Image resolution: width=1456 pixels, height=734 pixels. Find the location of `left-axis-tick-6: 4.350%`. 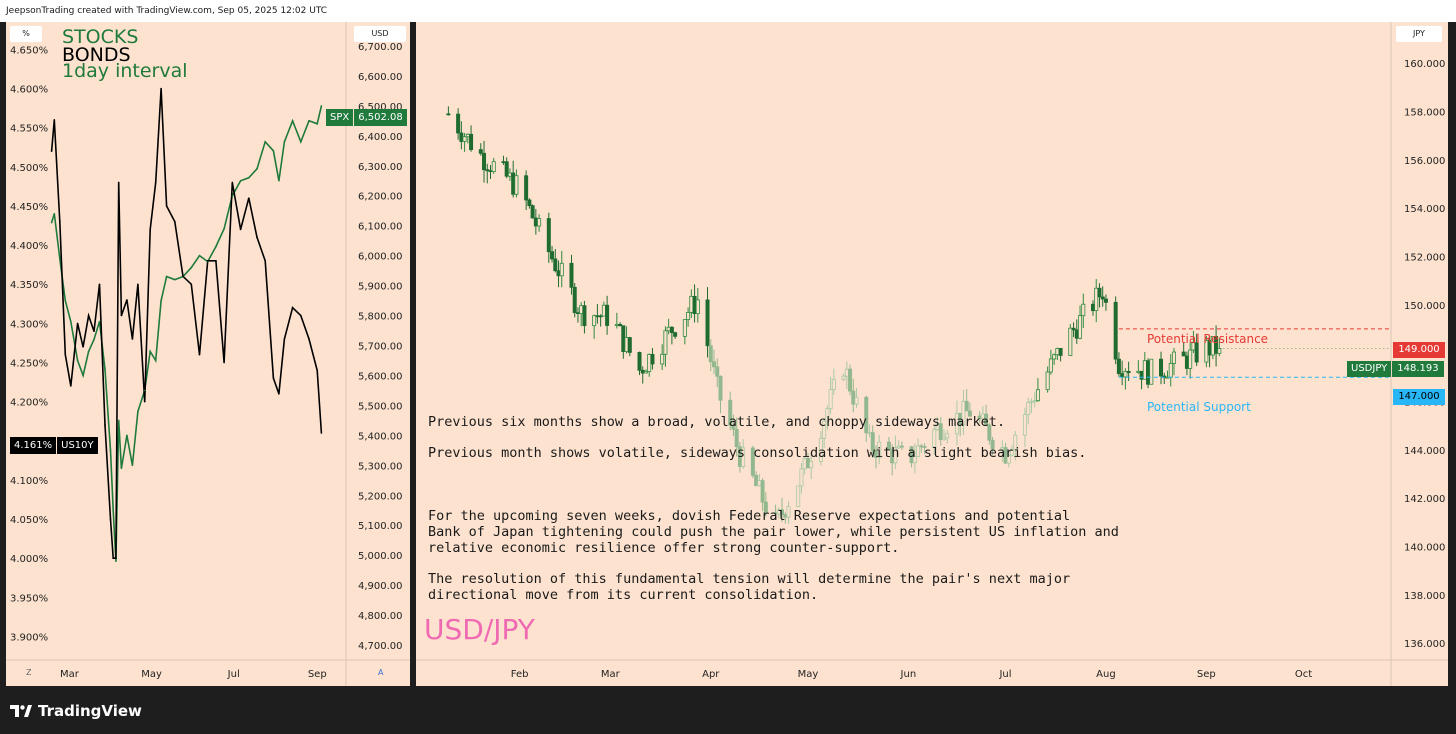

left-axis-tick-6: 4.350% is located at coordinates (29, 285).